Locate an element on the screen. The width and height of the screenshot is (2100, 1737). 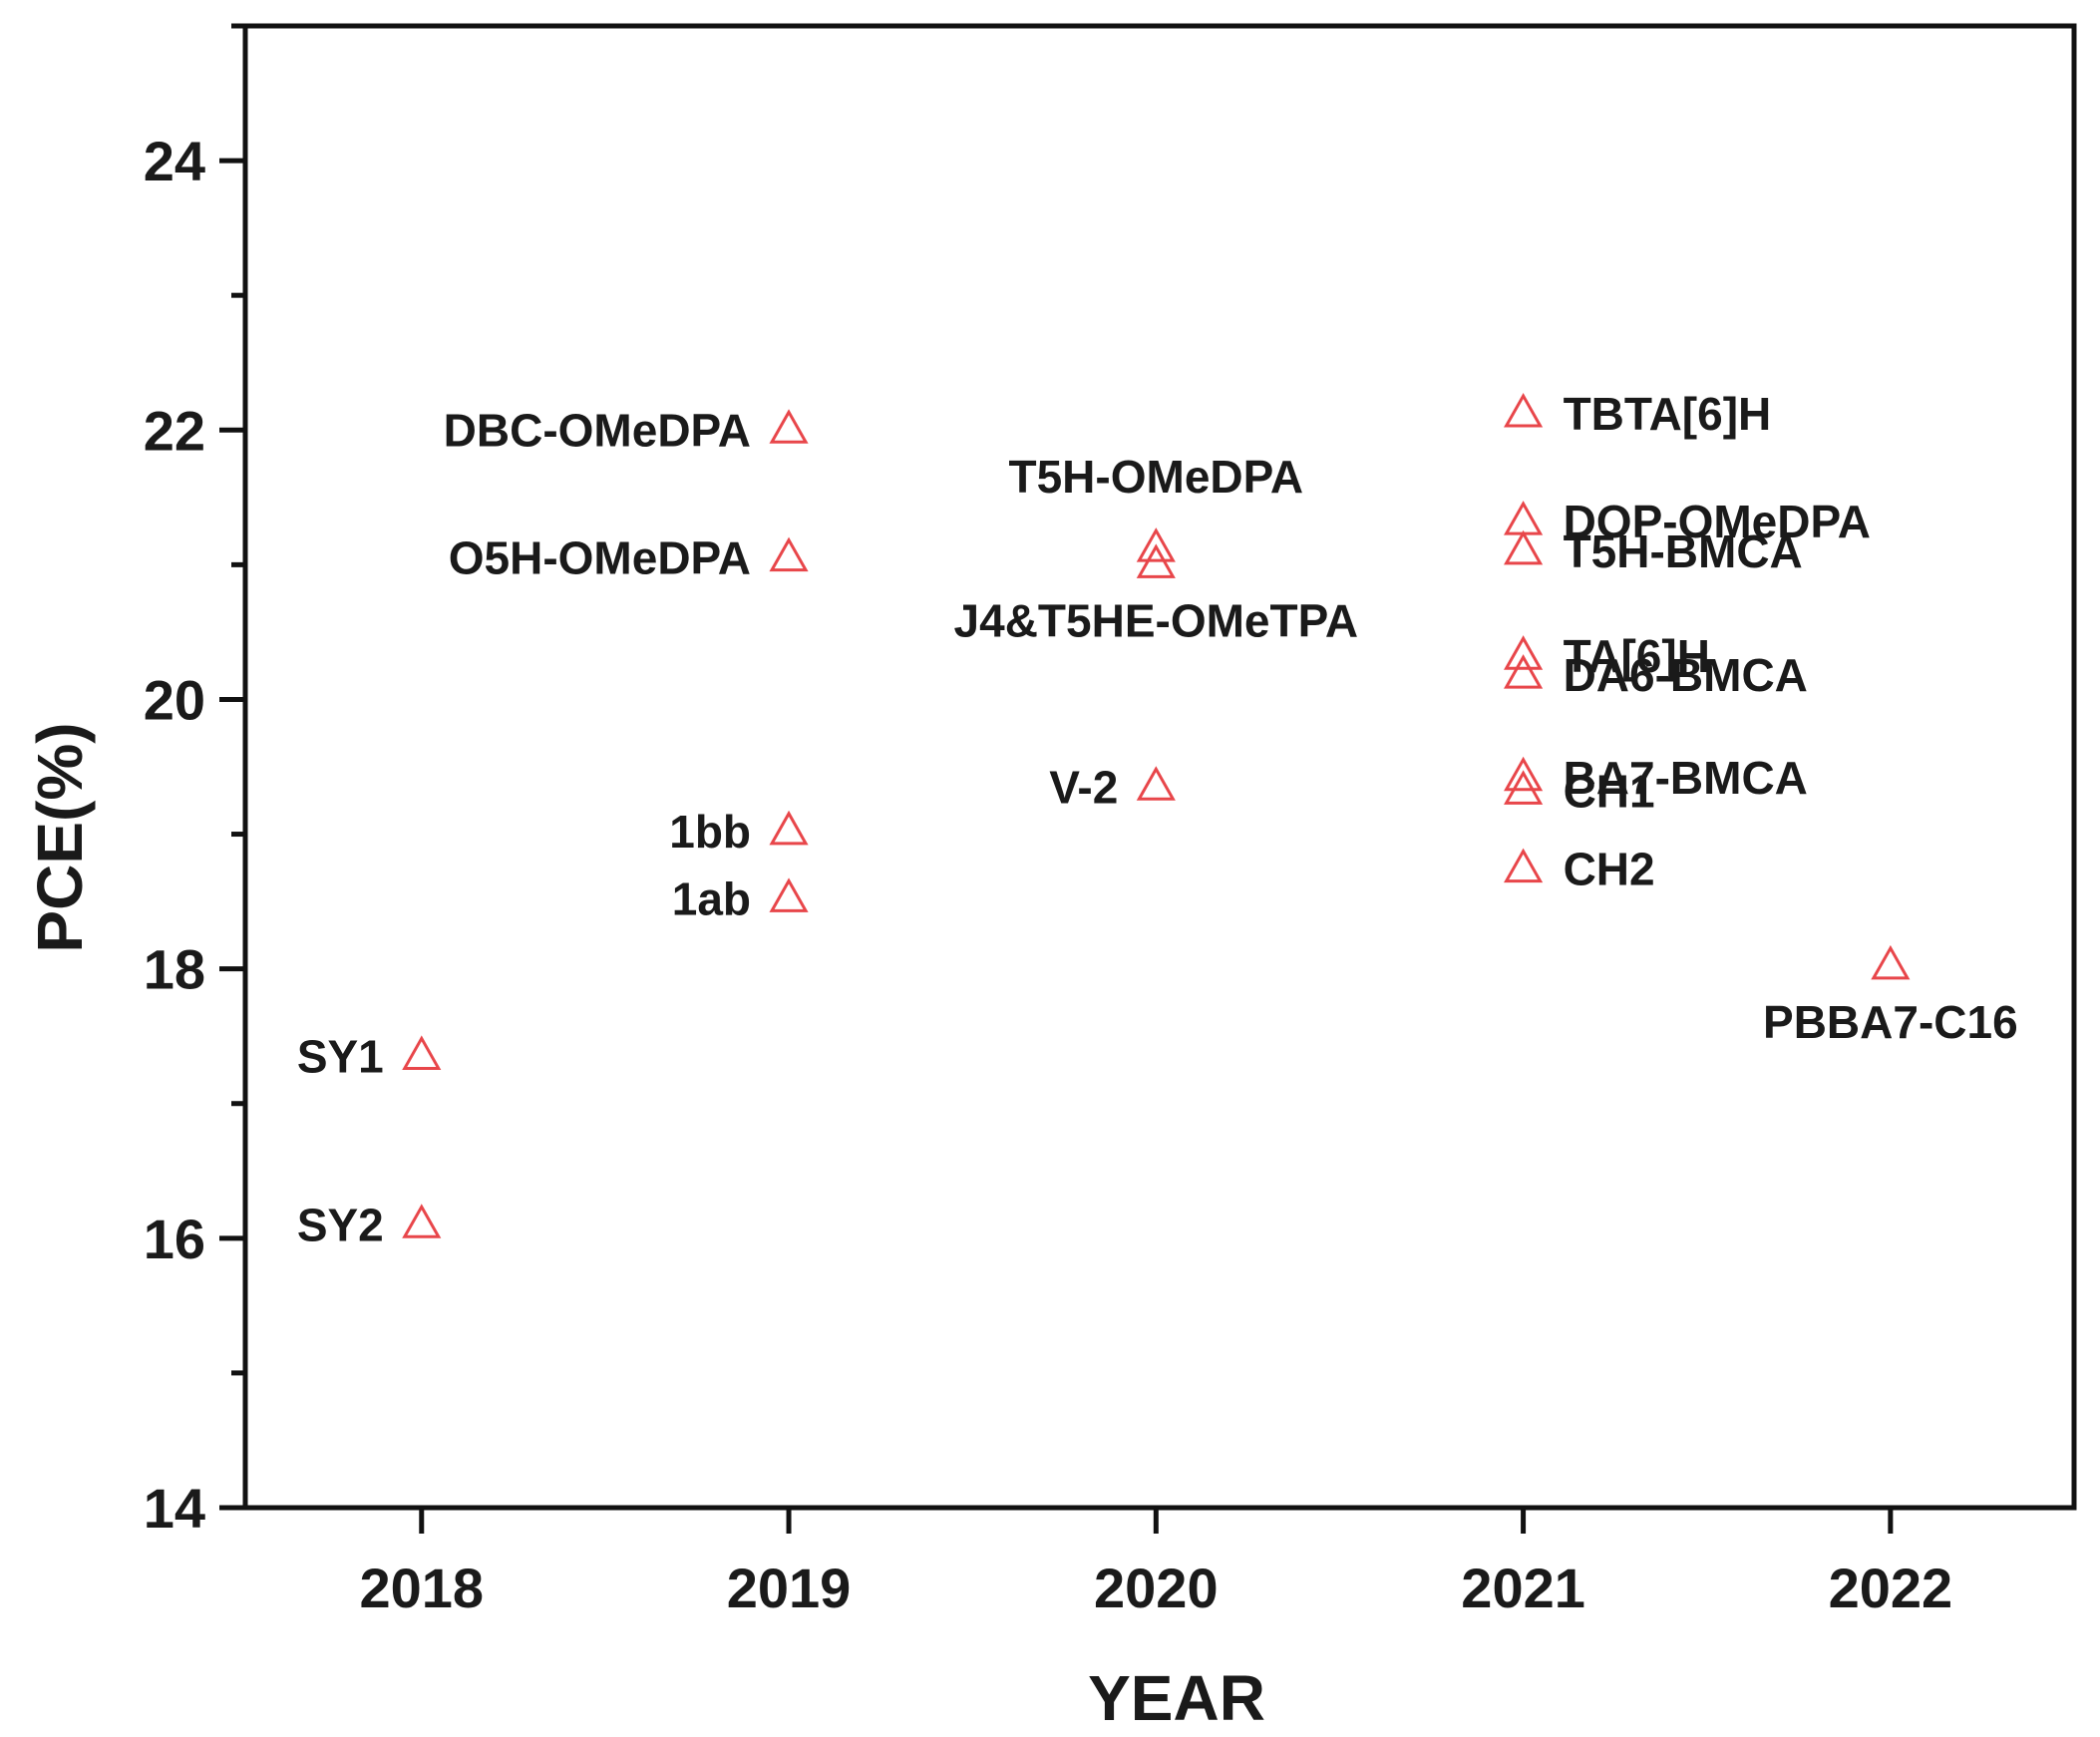
x-tick-label: 2022 is located at coordinates (1891, 1588).